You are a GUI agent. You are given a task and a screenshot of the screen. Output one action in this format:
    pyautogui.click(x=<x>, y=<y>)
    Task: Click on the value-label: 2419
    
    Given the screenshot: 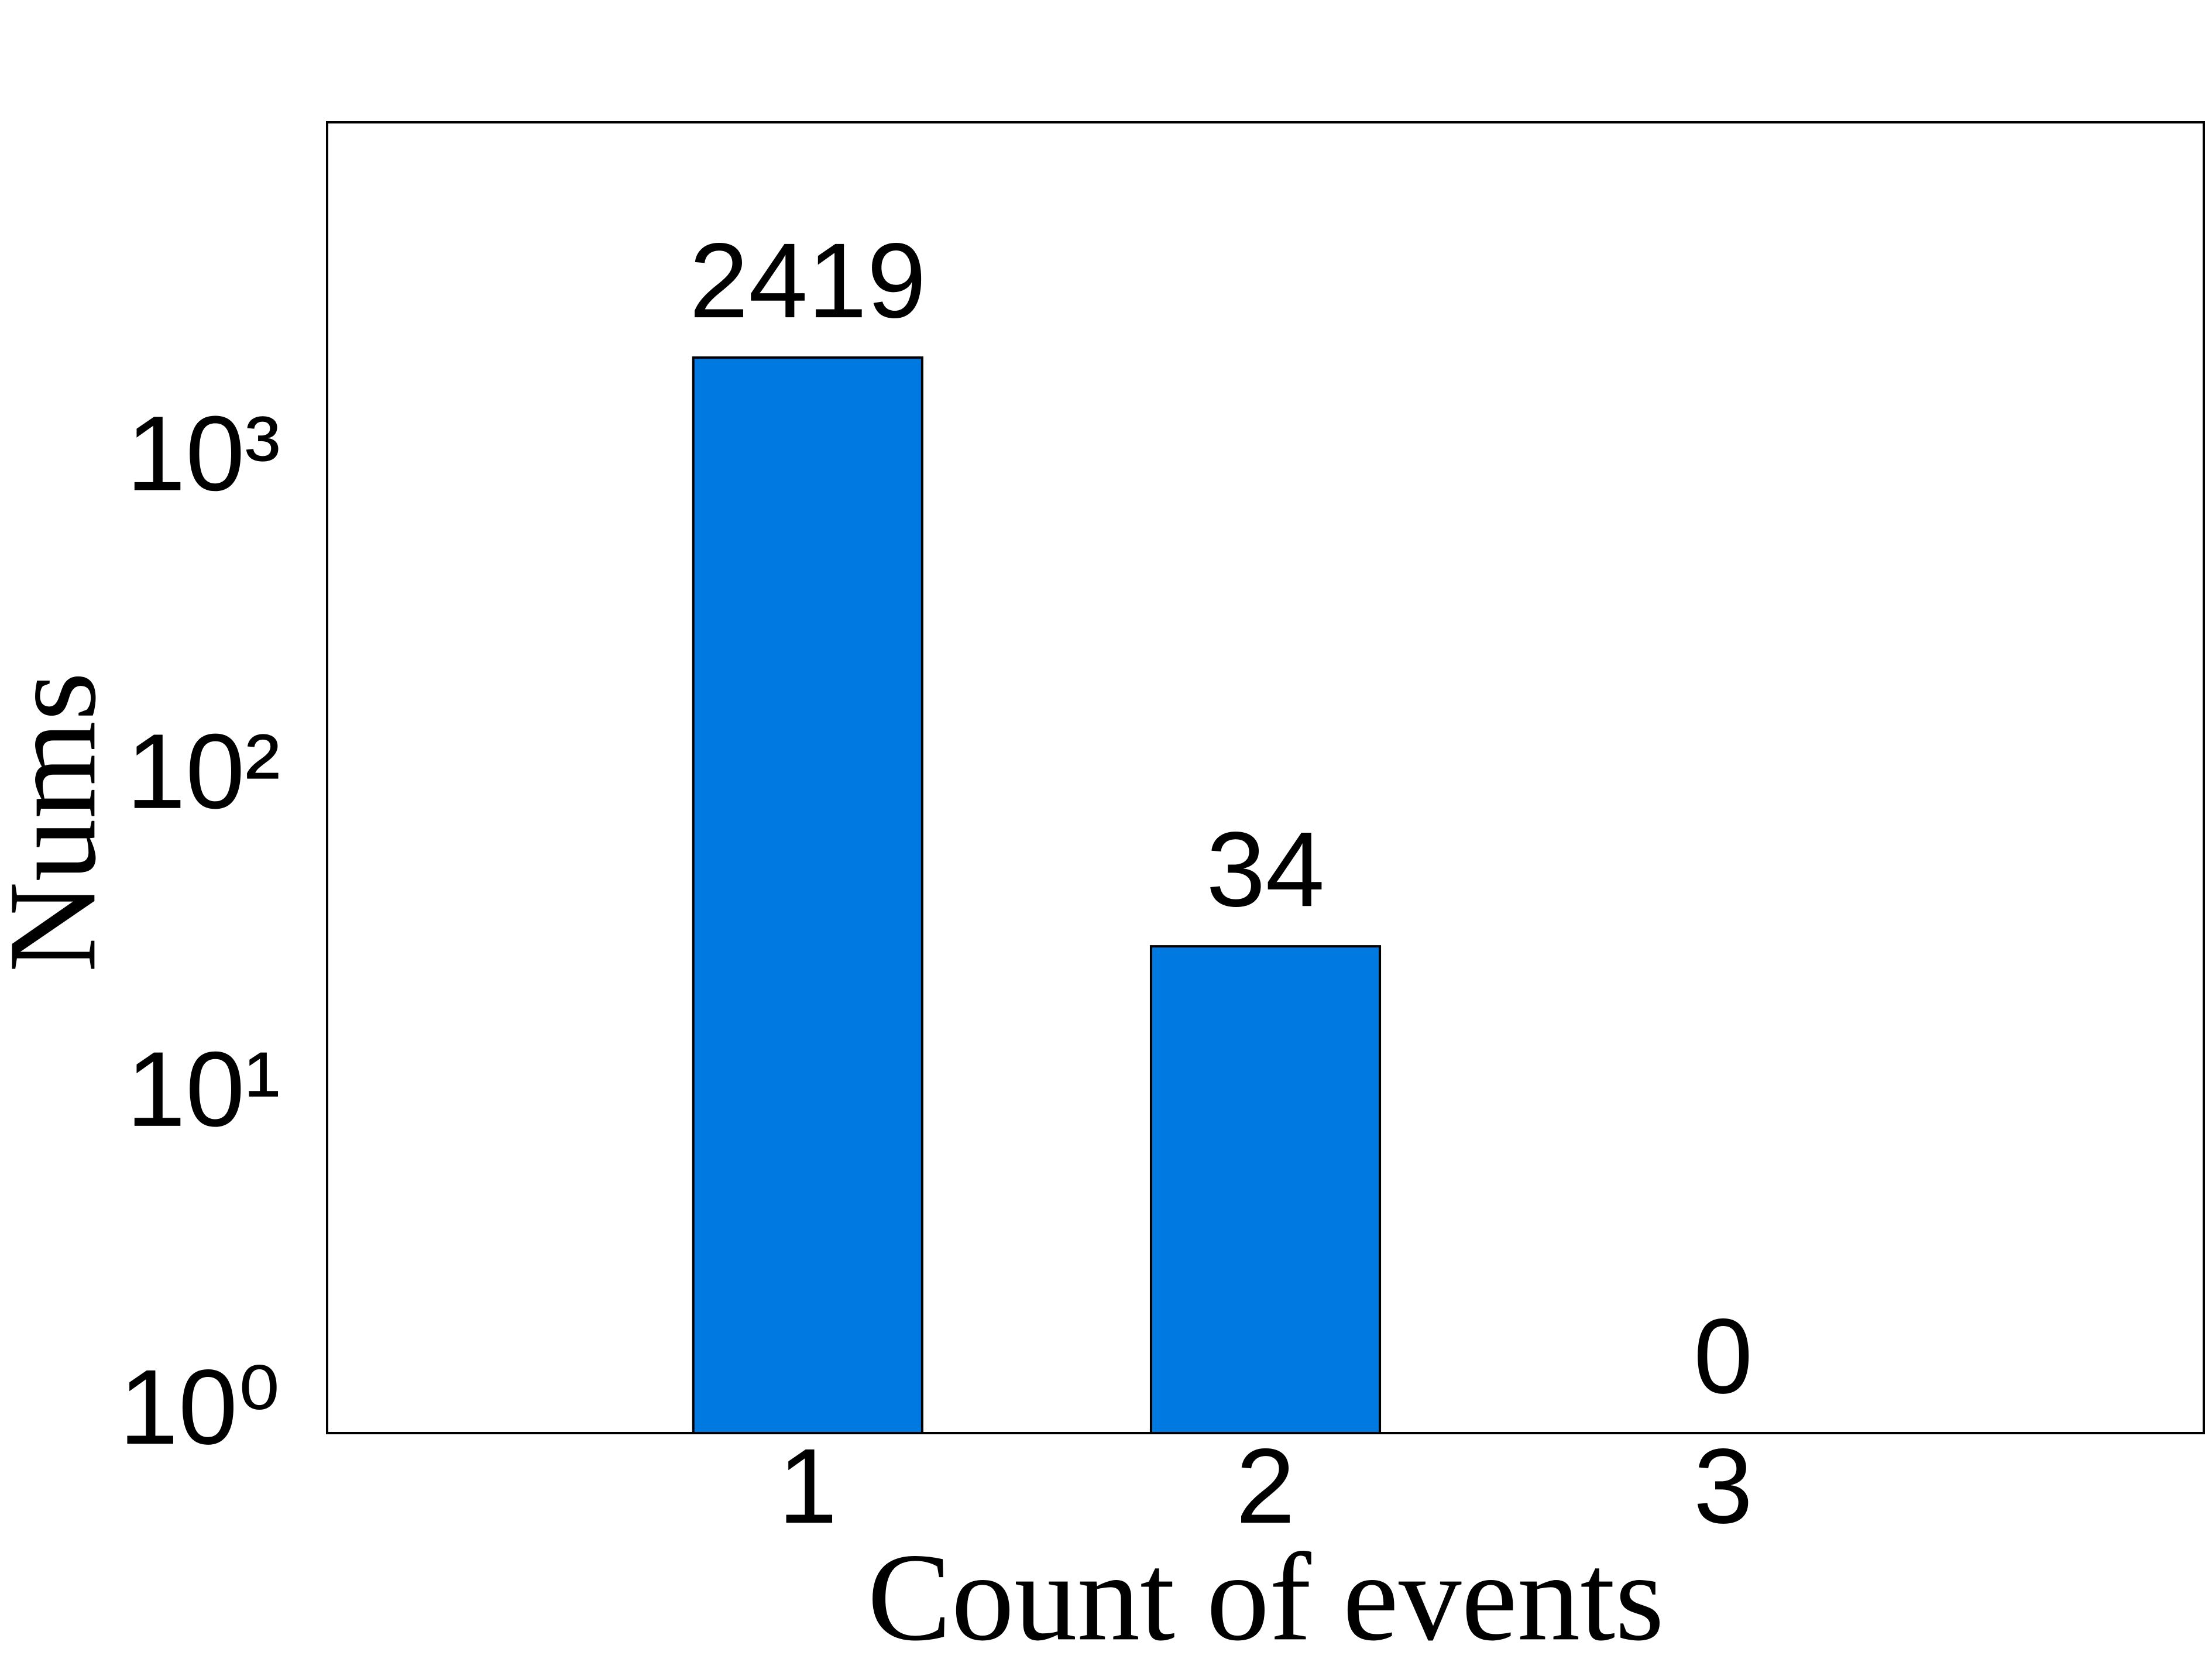 What is the action you would take?
    pyautogui.click(x=807, y=280)
    